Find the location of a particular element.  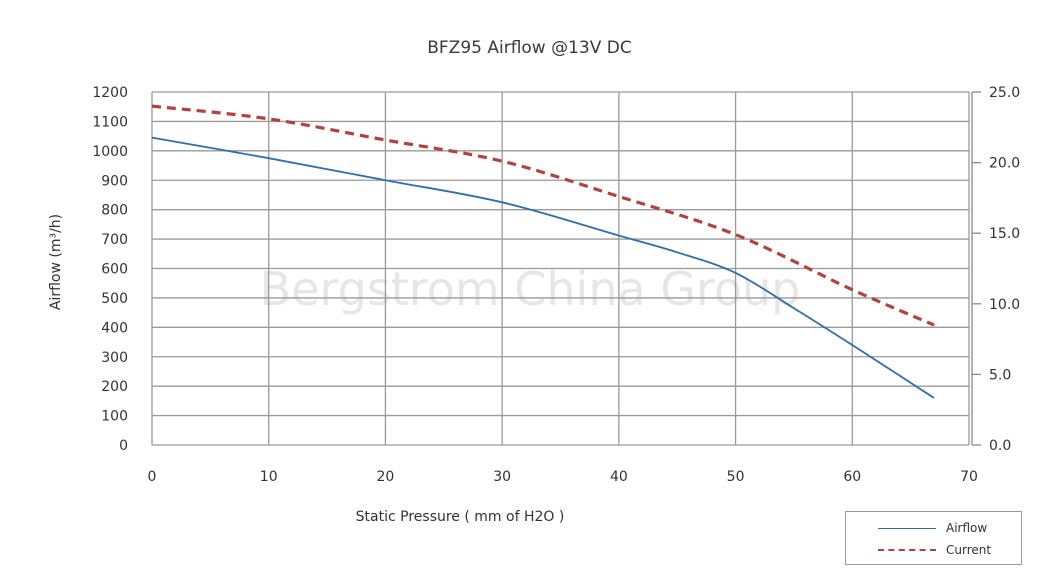

watermark-text: Bergstrom China Group is located at coordinates (530, 289).